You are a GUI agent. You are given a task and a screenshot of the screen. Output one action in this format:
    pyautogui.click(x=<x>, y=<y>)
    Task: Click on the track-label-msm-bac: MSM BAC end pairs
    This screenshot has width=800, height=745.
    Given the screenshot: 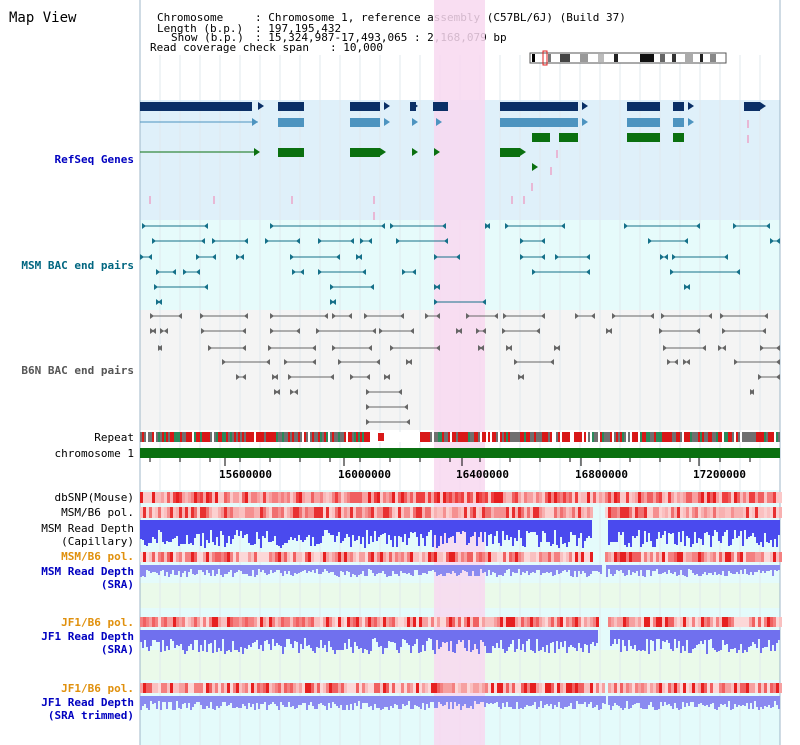 What is the action you would take?
    pyautogui.click(x=77, y=265)
    